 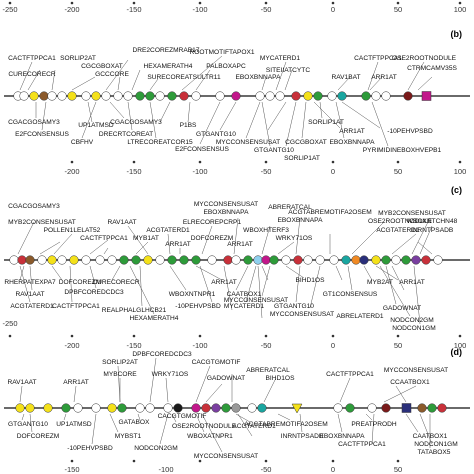 What do you see at coordinates (74, 424) in the screenshot?
I see `element-label: UP1ATMSD` at bounding box center [74, 424].